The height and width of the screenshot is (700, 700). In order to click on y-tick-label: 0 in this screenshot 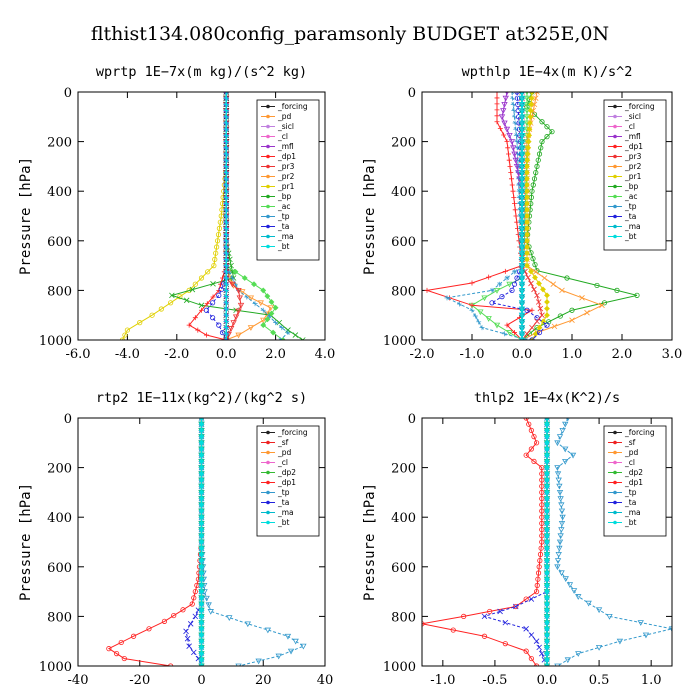, I will do `click(412, 93)`.